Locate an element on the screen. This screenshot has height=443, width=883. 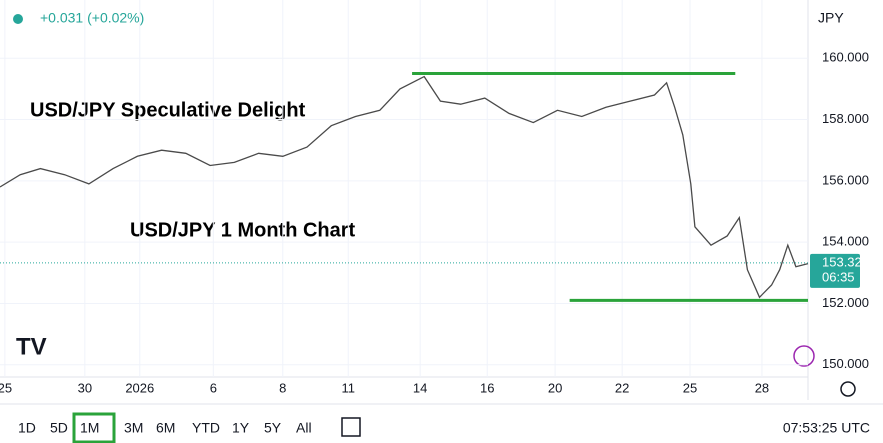
range-selected is located at coordinates (94, 427).